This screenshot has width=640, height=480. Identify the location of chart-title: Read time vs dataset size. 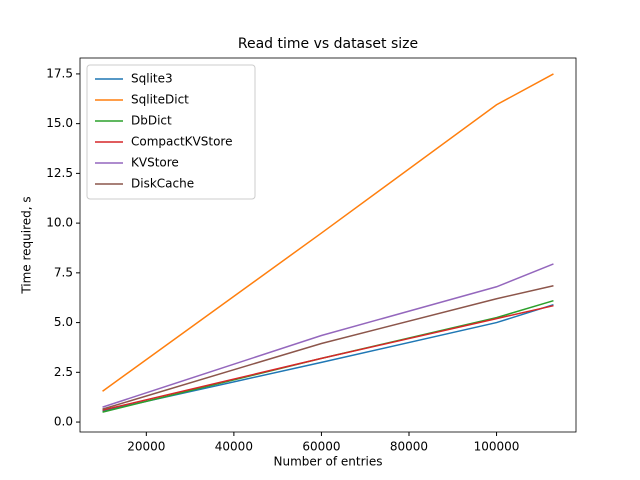
(328, 44).